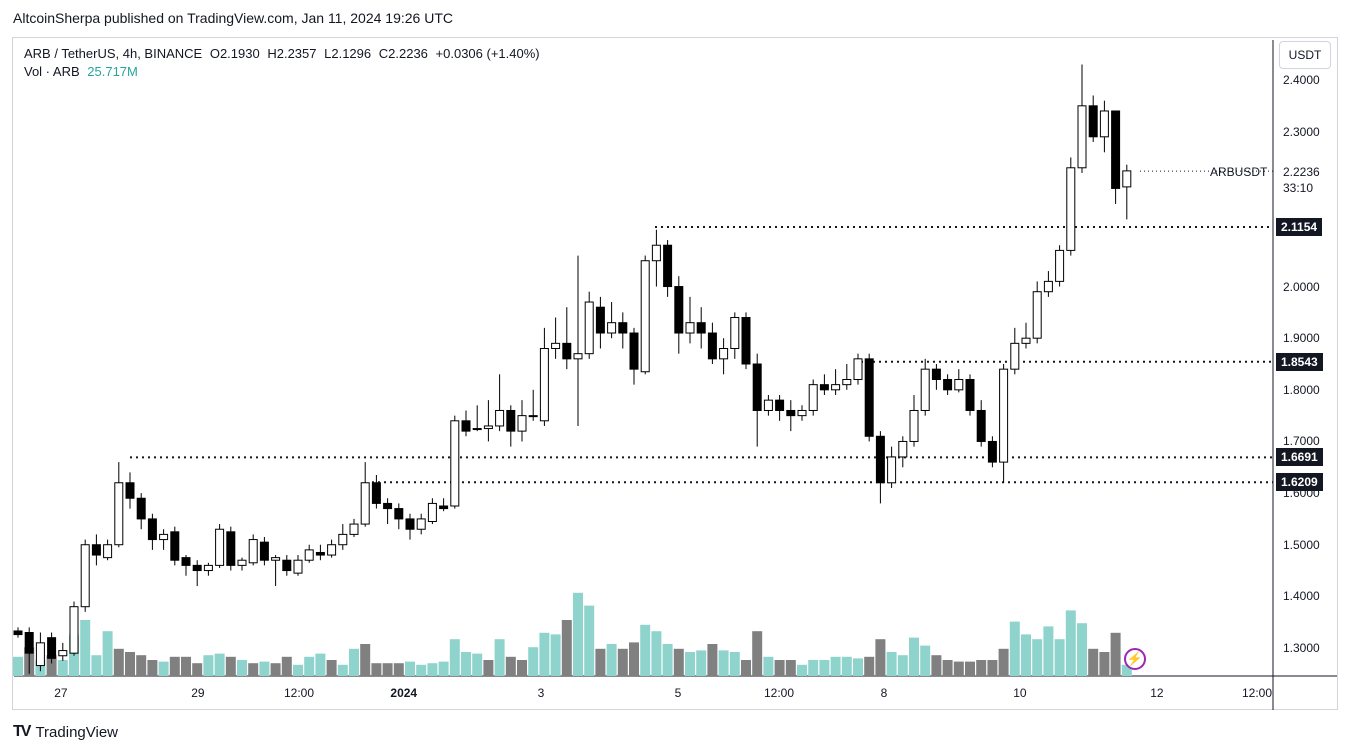 This screenshot has height=755, width=1351. Describe the element at coordinates (1299, 482) in the screenshot. I see `level-price-tag: 1.6209` at that location.